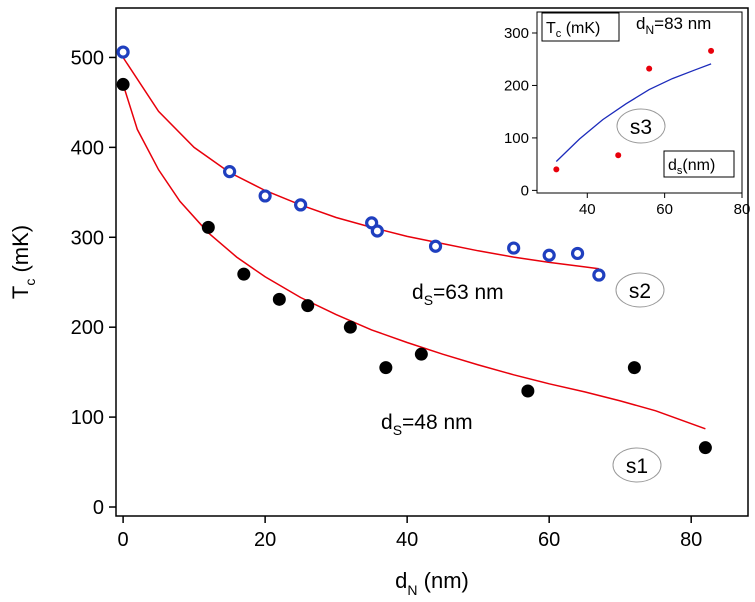 The image size is (755, 602). I want to click on inset-fit-line, so click(633, 112).